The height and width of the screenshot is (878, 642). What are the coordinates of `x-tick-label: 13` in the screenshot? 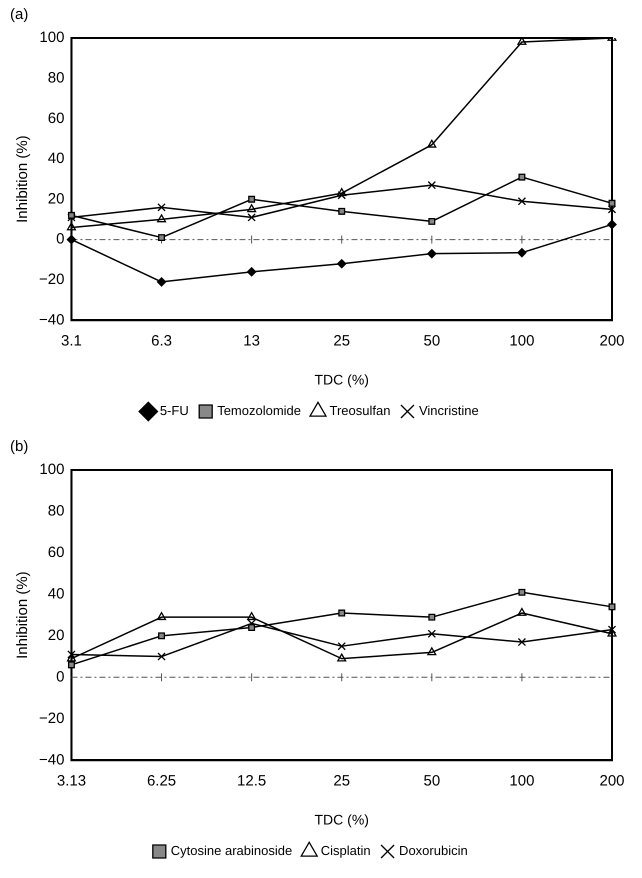 It's located at (251, 341).